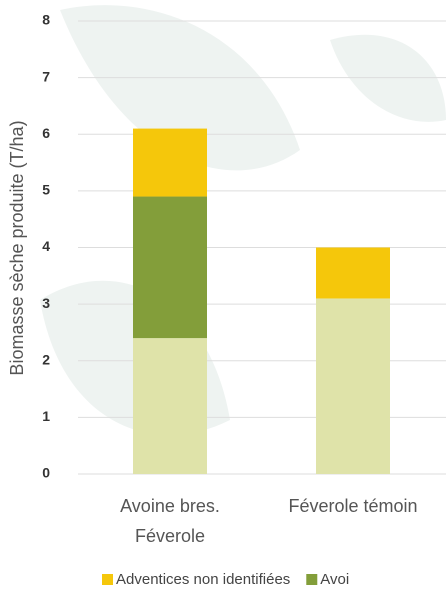 The width and height of the screenshot is (446, 590). I want to click on label-line: Féverole témoin, so click(352, 506).